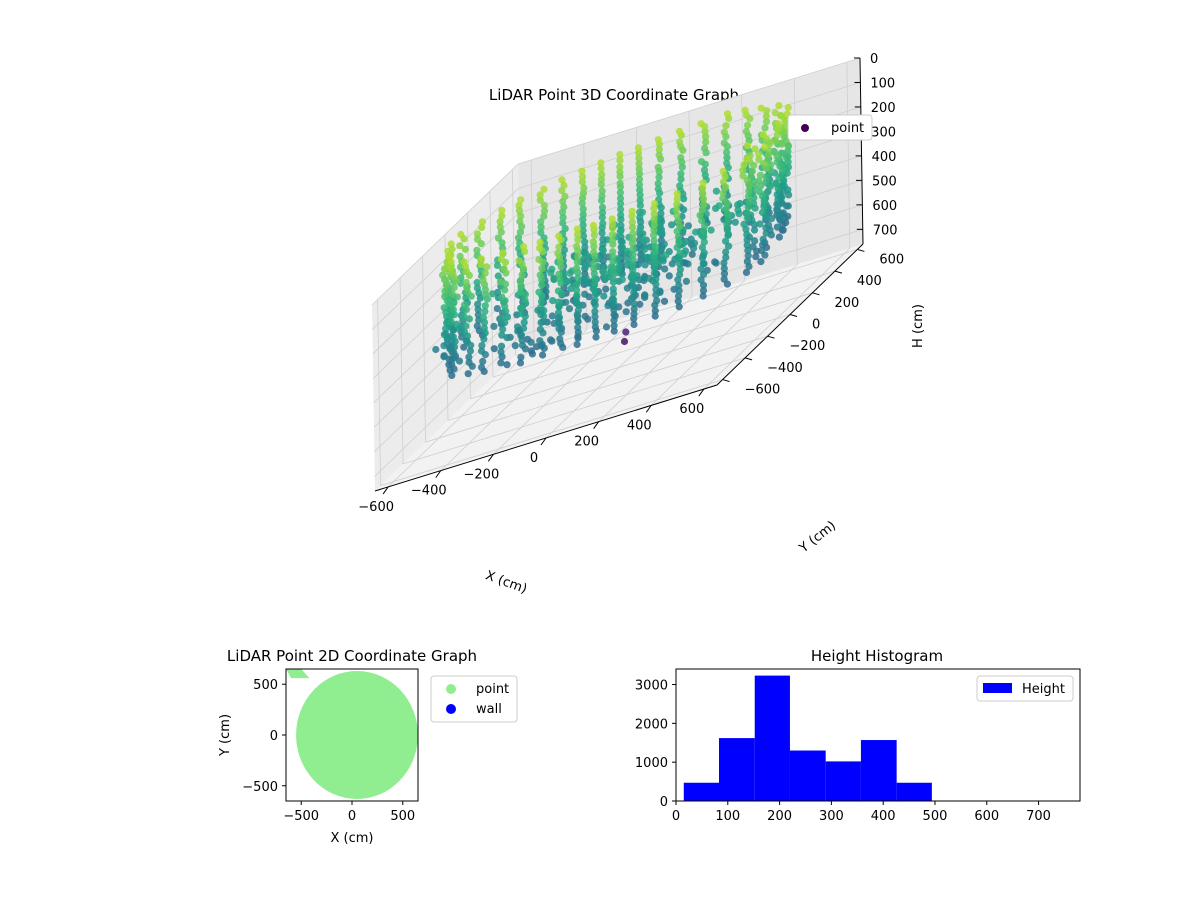 This screenshot has width=1200, height=900. Describe the element at coordinates (805, 128) in the screenshot. I see `chart-3d-legend-marker` at that location.